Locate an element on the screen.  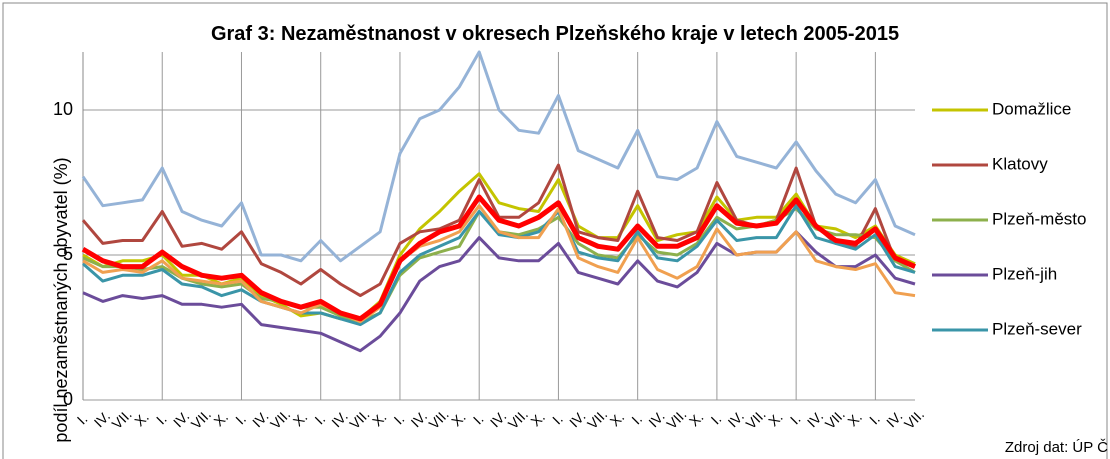
legend-label: Domažlice is located at coordinates (1031, 108).